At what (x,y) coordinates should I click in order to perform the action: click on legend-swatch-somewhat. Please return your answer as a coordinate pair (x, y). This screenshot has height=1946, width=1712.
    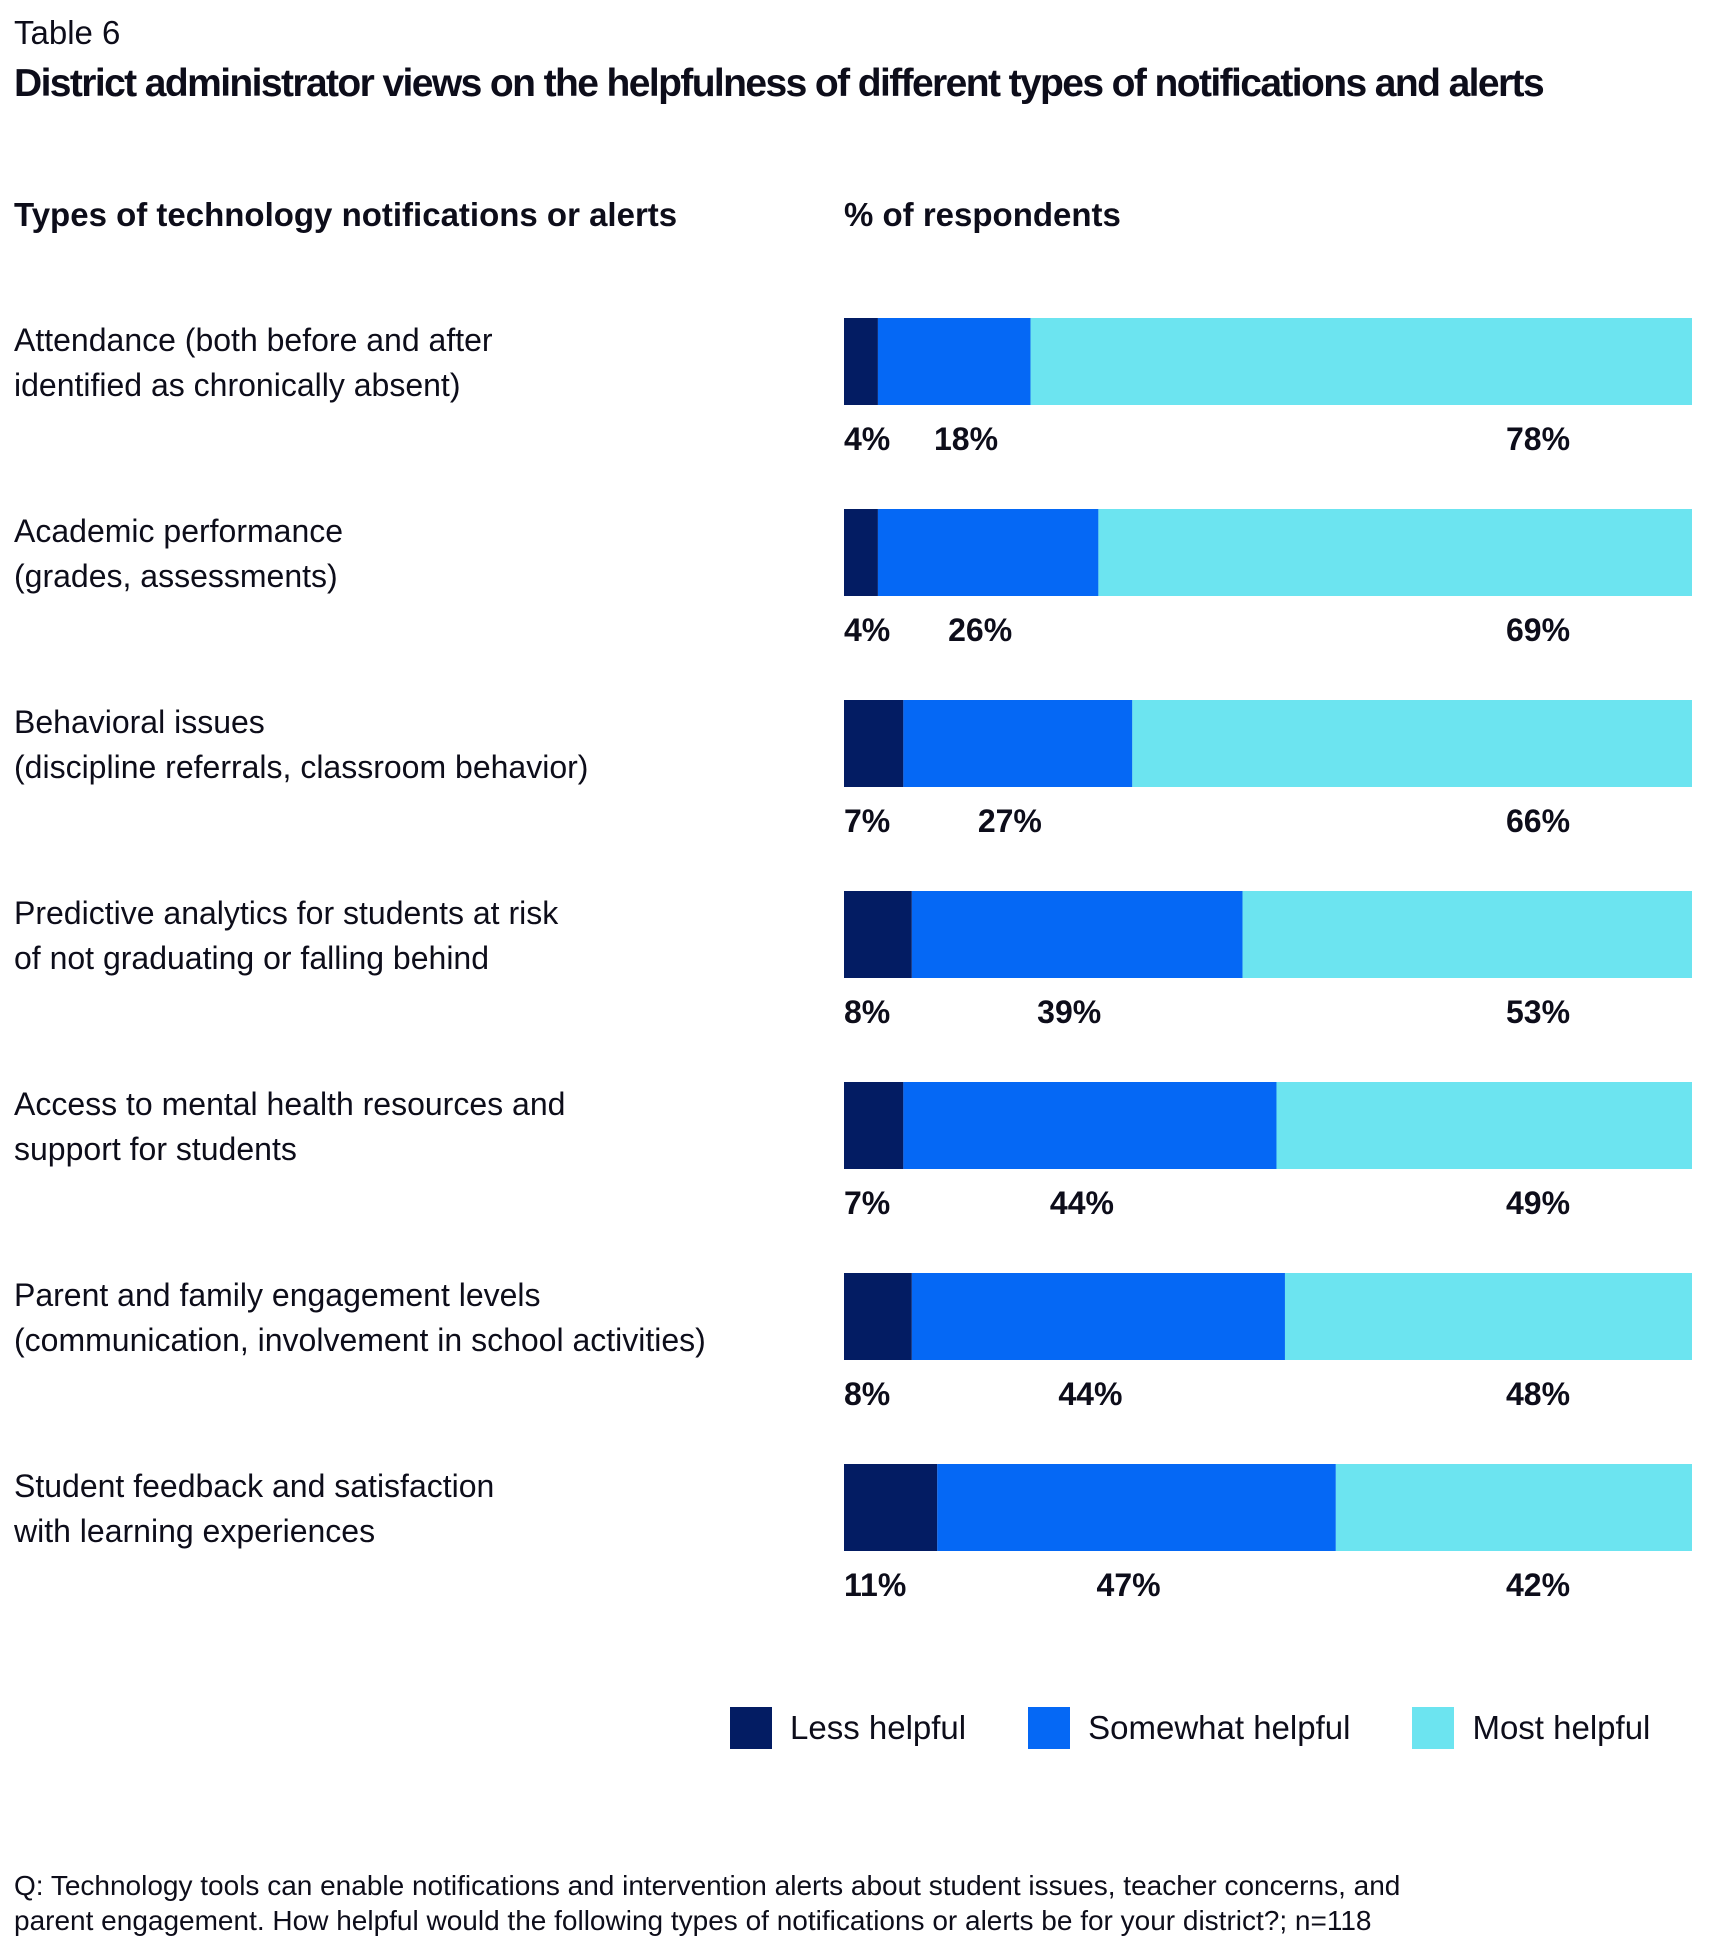
    Looking at the image, I should click on (1049, 1728).